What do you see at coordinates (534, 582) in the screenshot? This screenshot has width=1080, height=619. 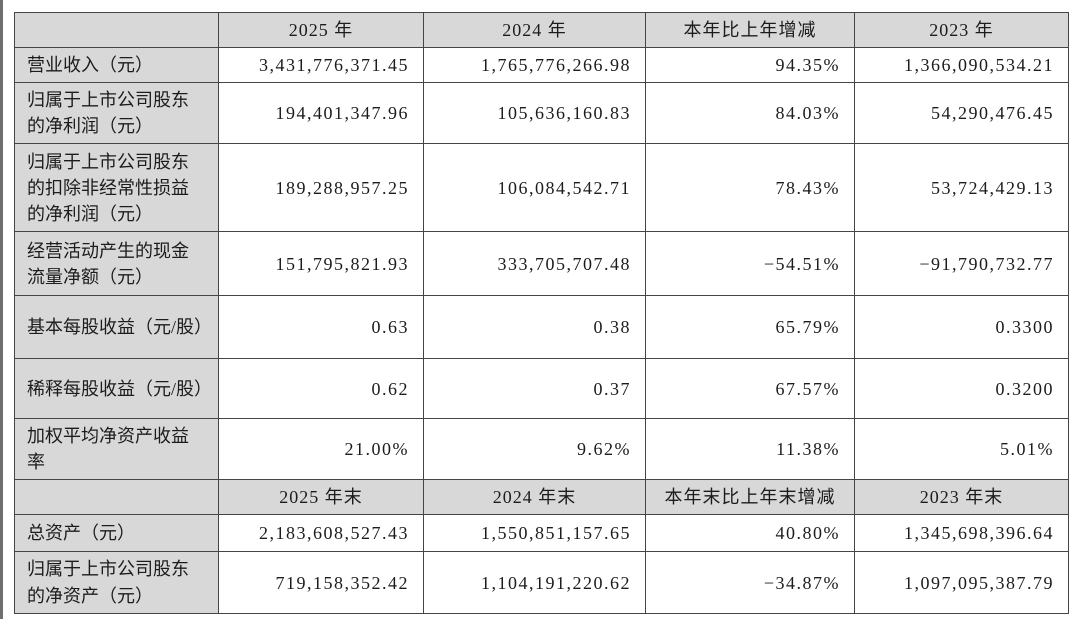 I see `value-2024-end: 1,104,191,220.62` at bounding box center [534, 582].